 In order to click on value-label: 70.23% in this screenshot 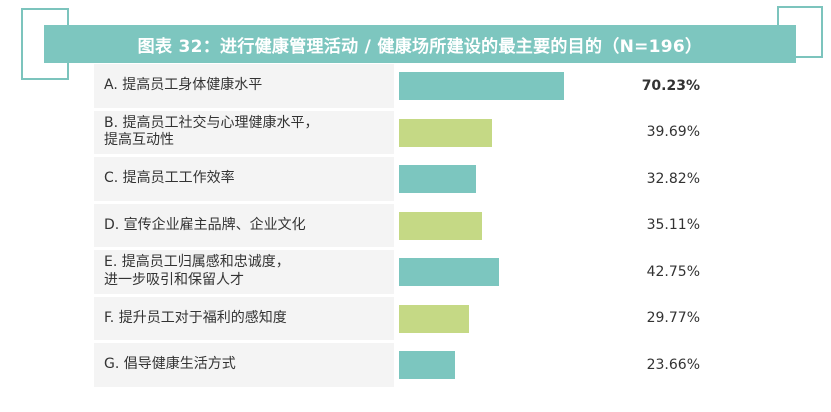, I will do `click(670, 85)`.